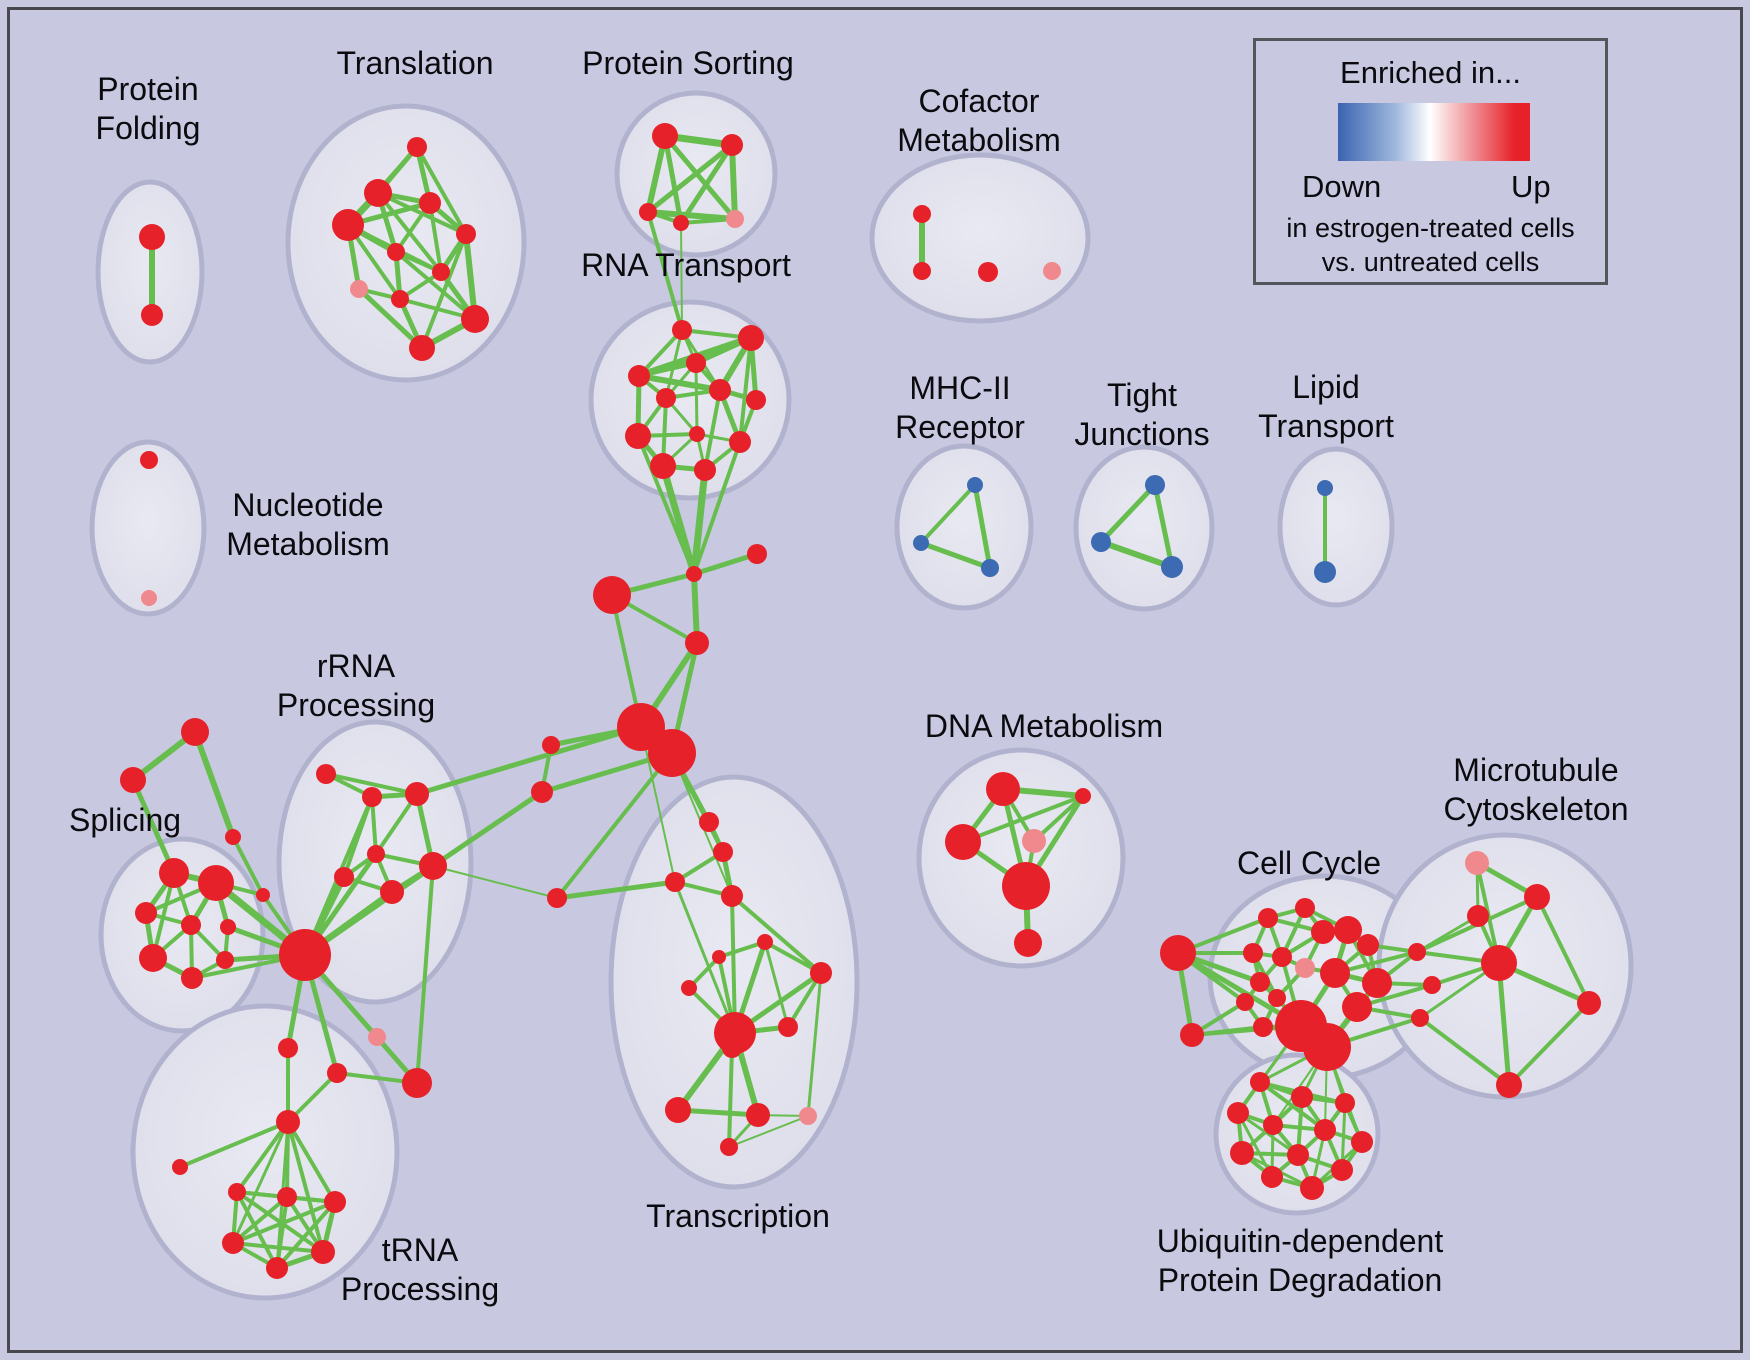 This screenshot has height=1360, width=1750. I want to click on edge-s2-s5, so click(733, 182).